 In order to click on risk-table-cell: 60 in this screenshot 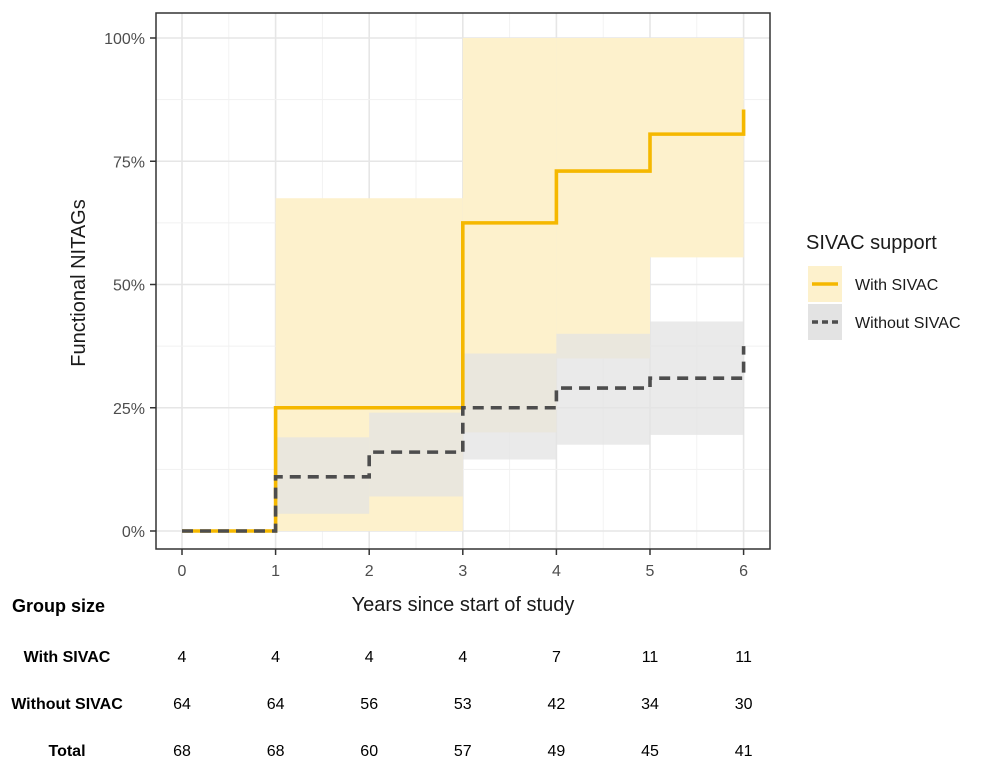, I will do `click(369, 751)`.